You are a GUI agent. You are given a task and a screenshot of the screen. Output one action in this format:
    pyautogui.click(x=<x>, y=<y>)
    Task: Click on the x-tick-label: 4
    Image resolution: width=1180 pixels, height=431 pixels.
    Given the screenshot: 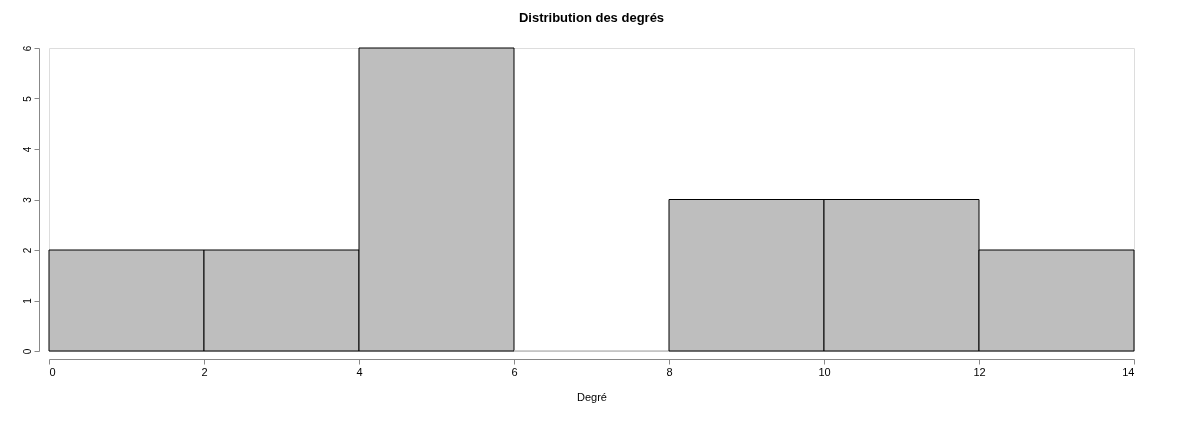 What is the action you would take?
    pyautogui.click(x=359, y=371)
    